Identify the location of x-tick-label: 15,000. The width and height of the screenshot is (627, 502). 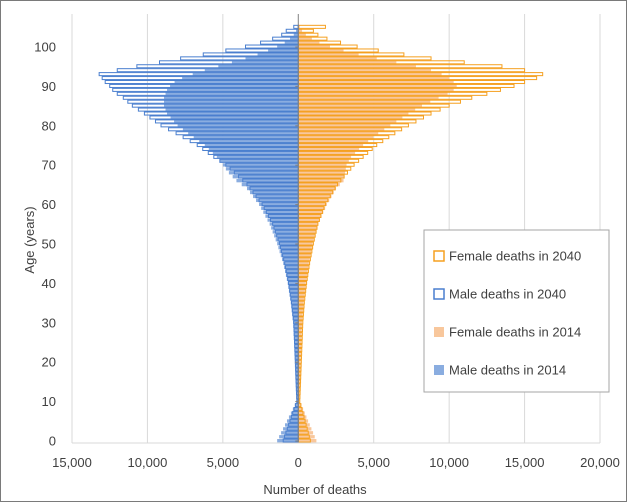
(72, 462).